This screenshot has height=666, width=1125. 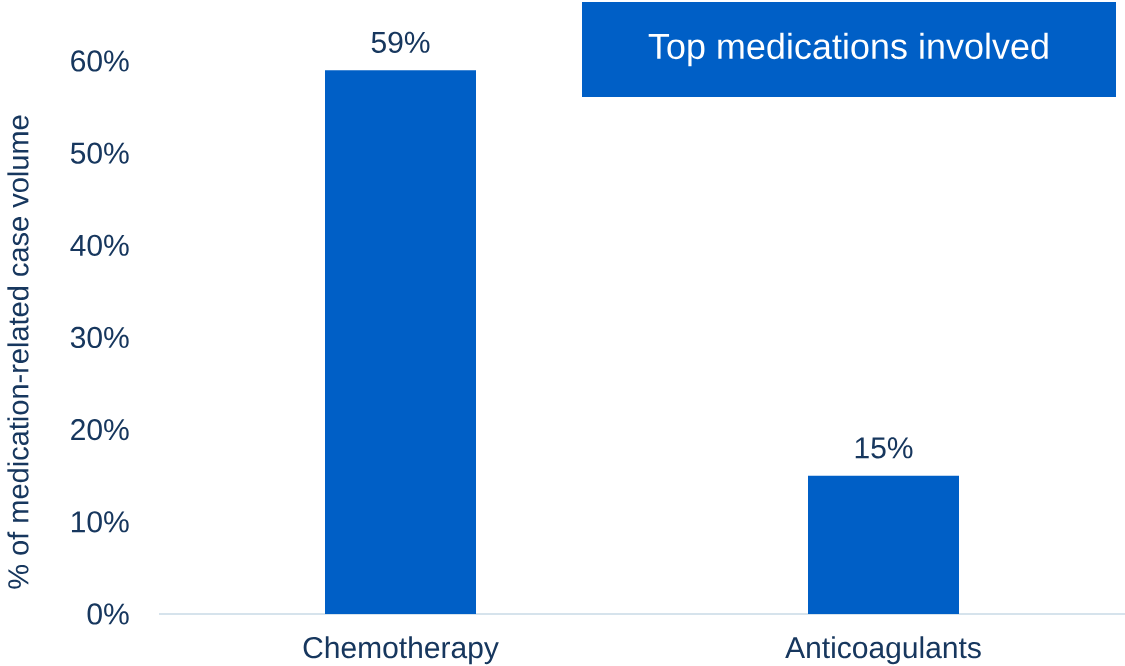 I want to click on y-tick-label: 60%, so click(x=100, y=61).